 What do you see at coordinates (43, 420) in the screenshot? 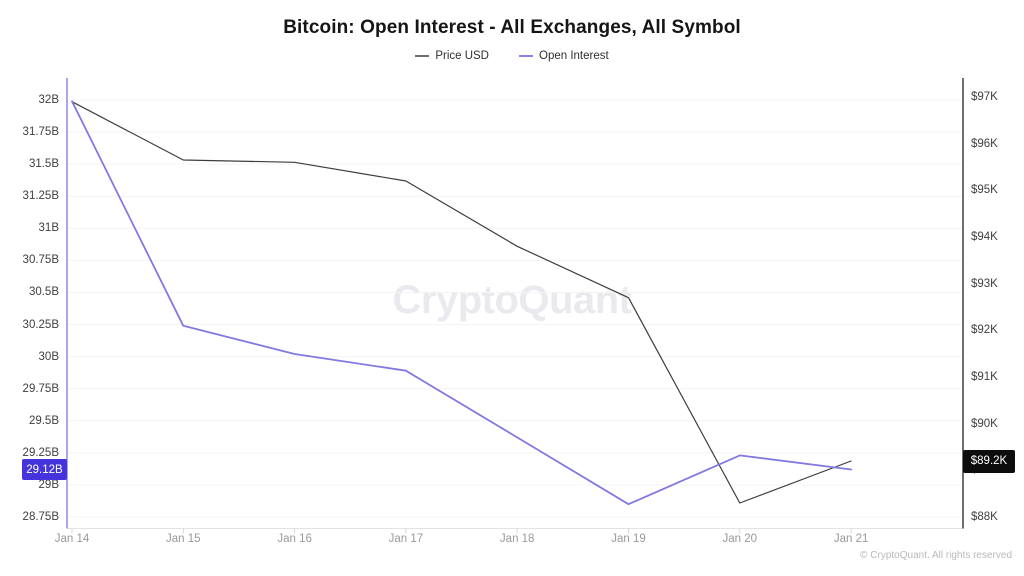
I see `left-axis-tick-label: 29.5B` at bounding box center [43, 420].